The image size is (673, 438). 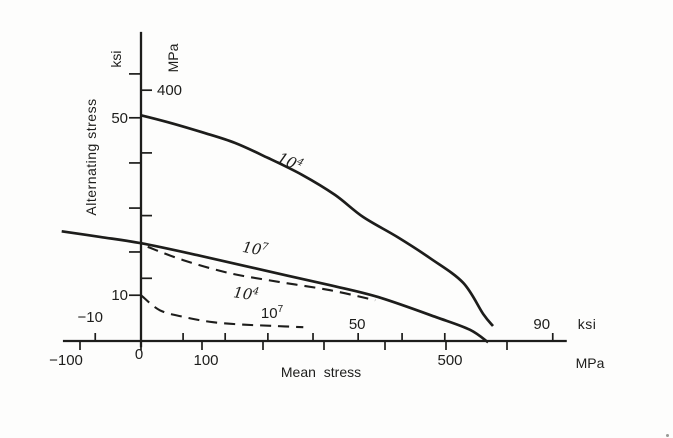 I want to click on x-mpa-tick-label: −100, so click(x=66, y=360).